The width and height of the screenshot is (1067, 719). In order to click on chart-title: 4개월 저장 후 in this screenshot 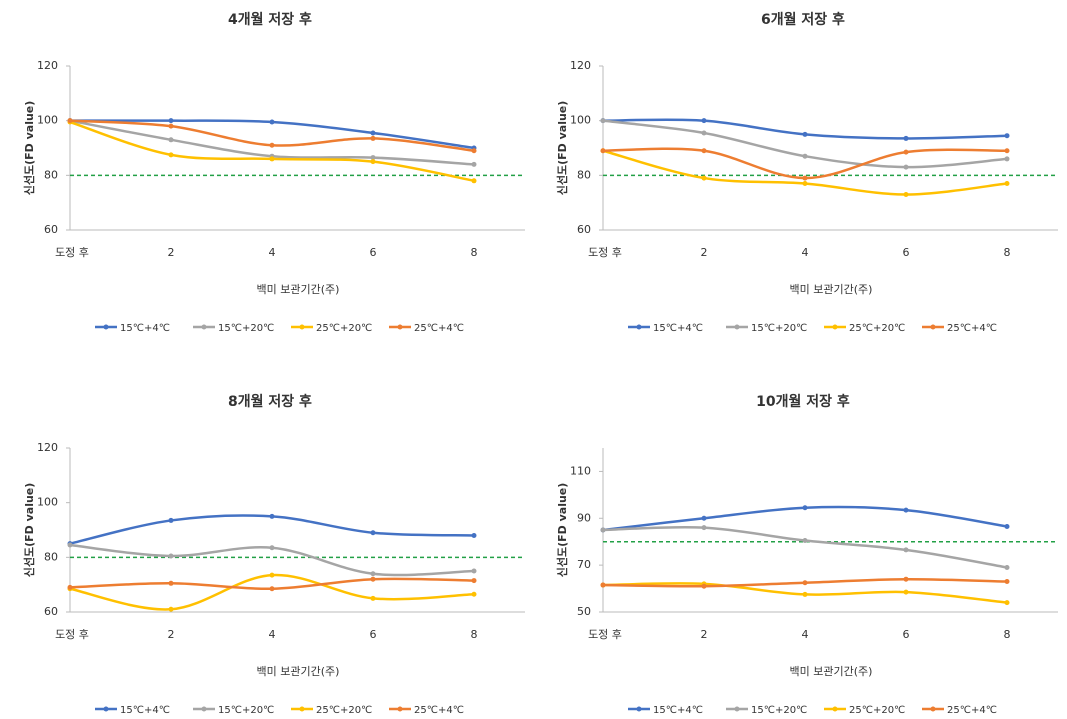, I will do `click(270, 19)`.